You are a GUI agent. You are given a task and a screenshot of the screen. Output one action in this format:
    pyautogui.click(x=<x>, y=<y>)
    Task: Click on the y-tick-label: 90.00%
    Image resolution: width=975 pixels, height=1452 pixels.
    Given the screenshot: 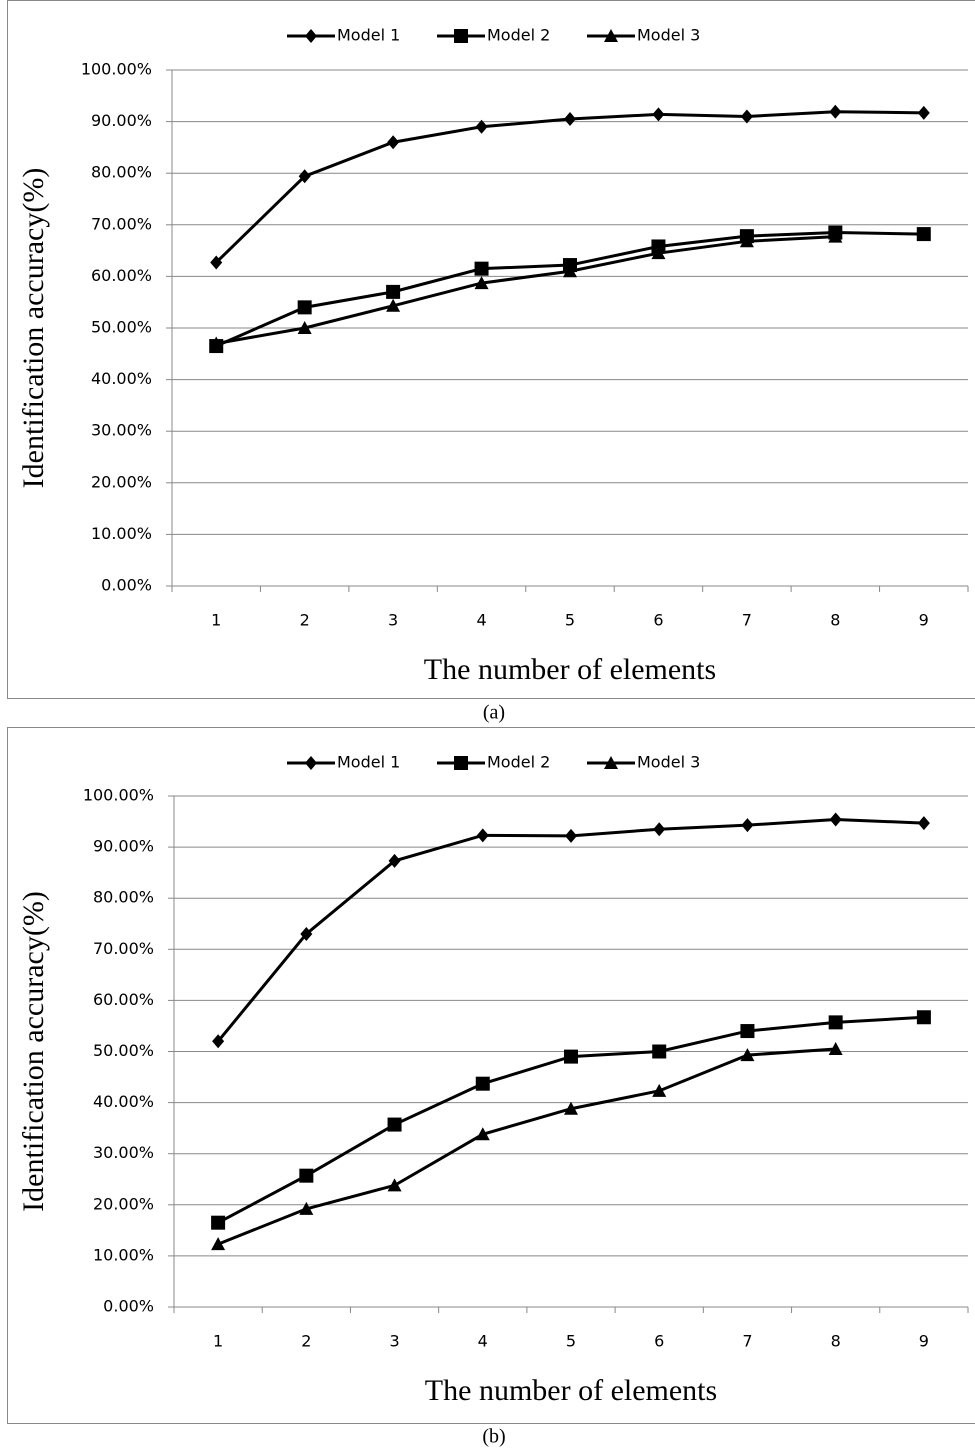 What is the action you would take?
    pyautogui.click(x=121, y=120)
    